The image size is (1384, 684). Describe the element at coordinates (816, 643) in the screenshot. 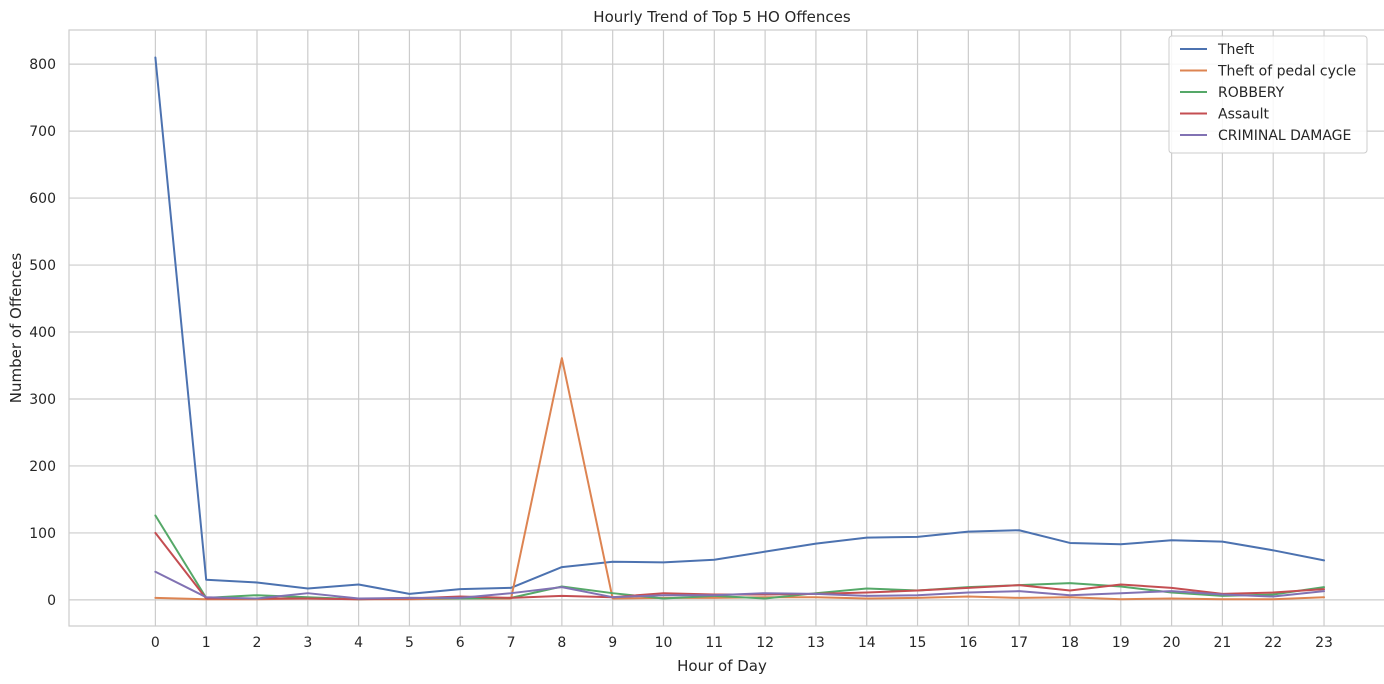

I see `x-tick-label: 13` at that location.